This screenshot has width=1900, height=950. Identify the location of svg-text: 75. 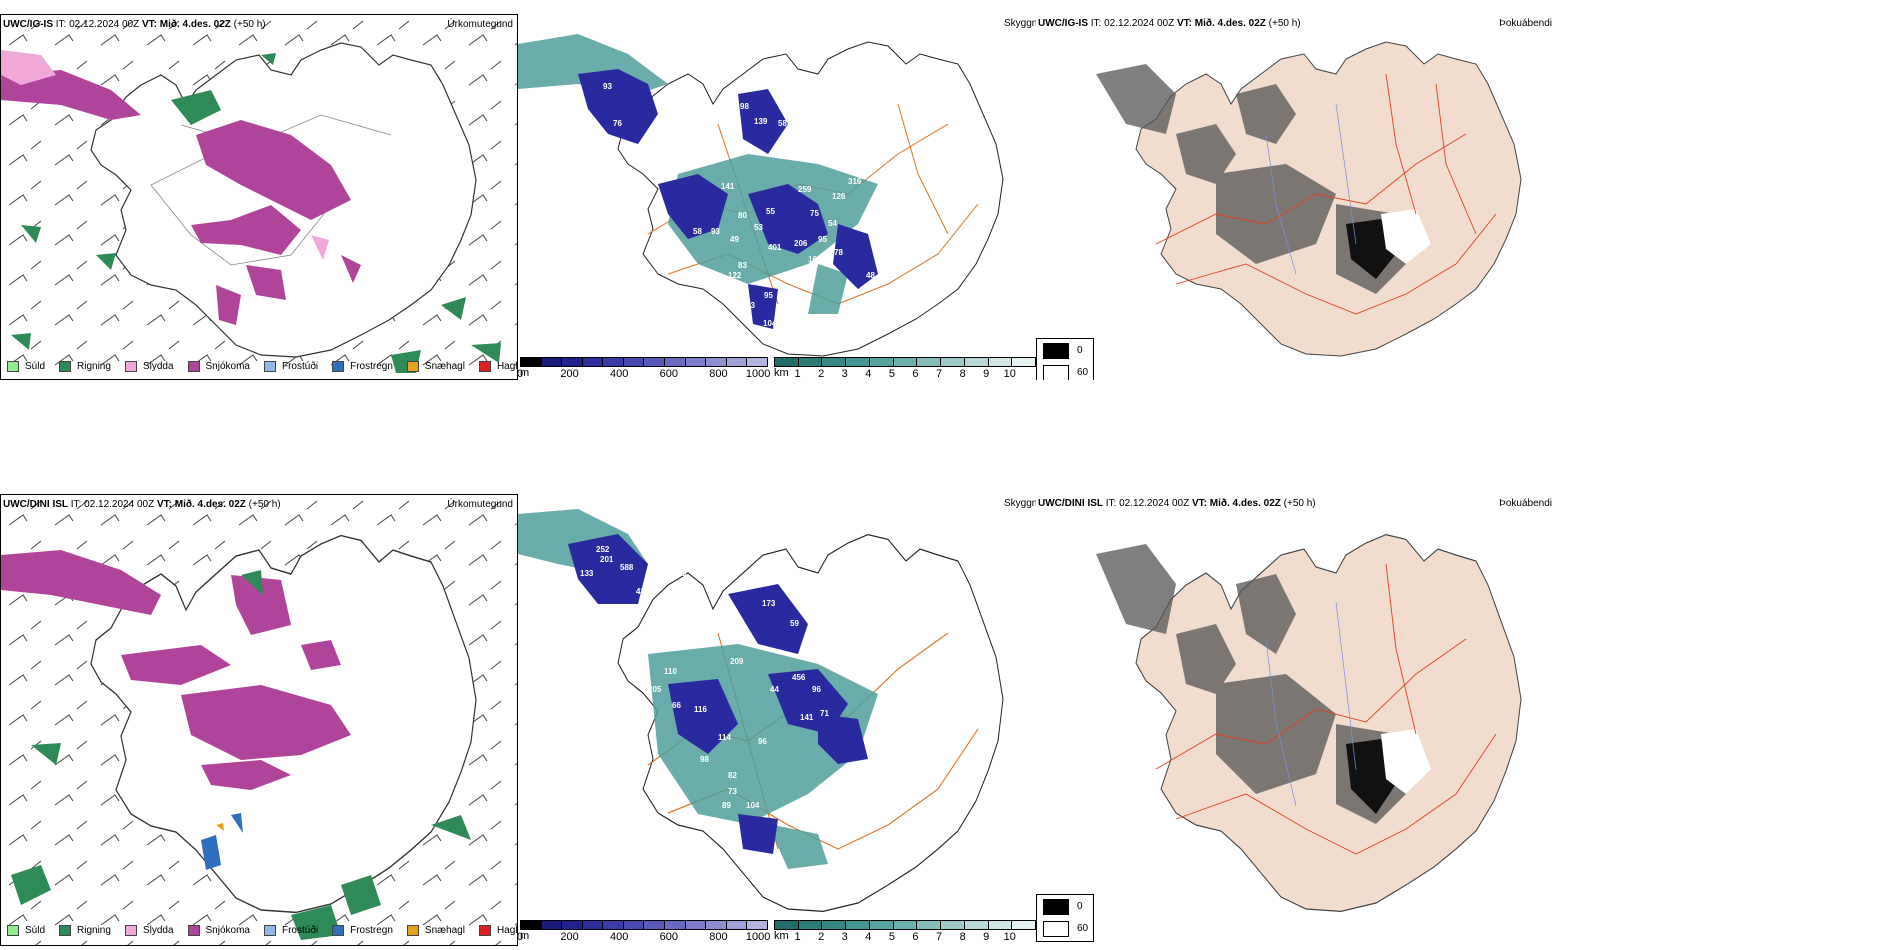
(814, 213).